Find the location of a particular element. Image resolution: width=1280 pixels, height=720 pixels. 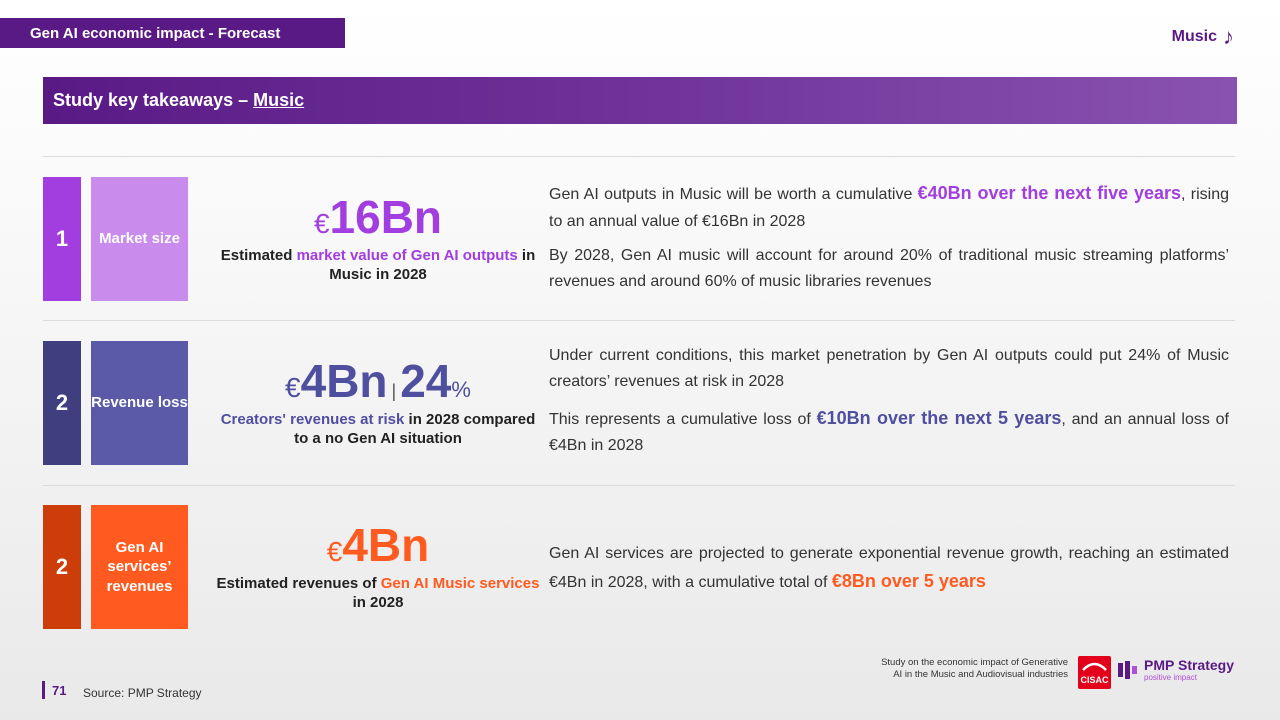

paragraph-highlight: €40Bn over the next five years is located at coordinates (1049, 193).